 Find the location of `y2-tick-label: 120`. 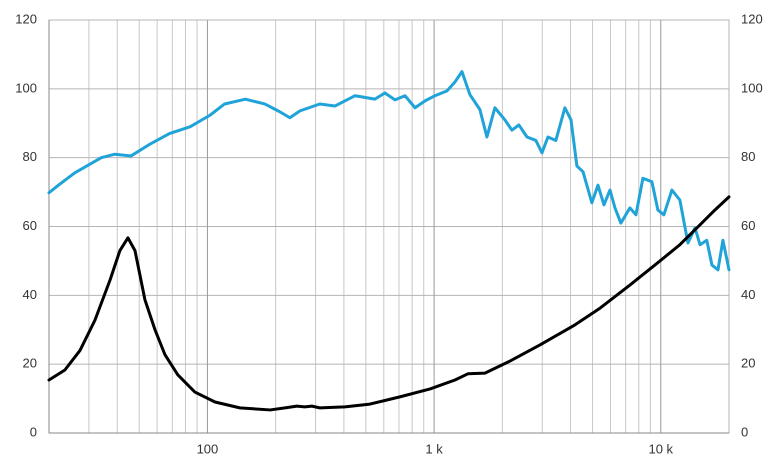

y2-tick-label: 120 is located at coordinates (752, 18).